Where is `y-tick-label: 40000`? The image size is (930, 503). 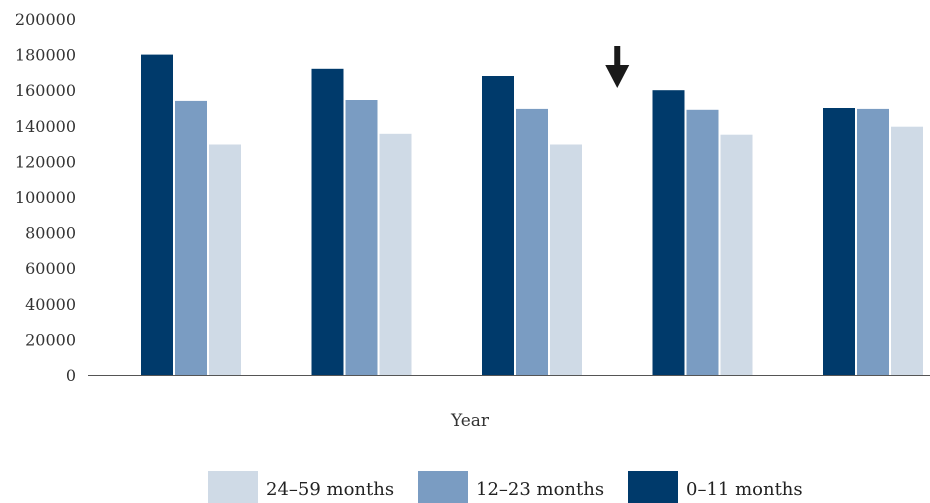
y-tick-label: 40000 is located at coordinates (50, 304).